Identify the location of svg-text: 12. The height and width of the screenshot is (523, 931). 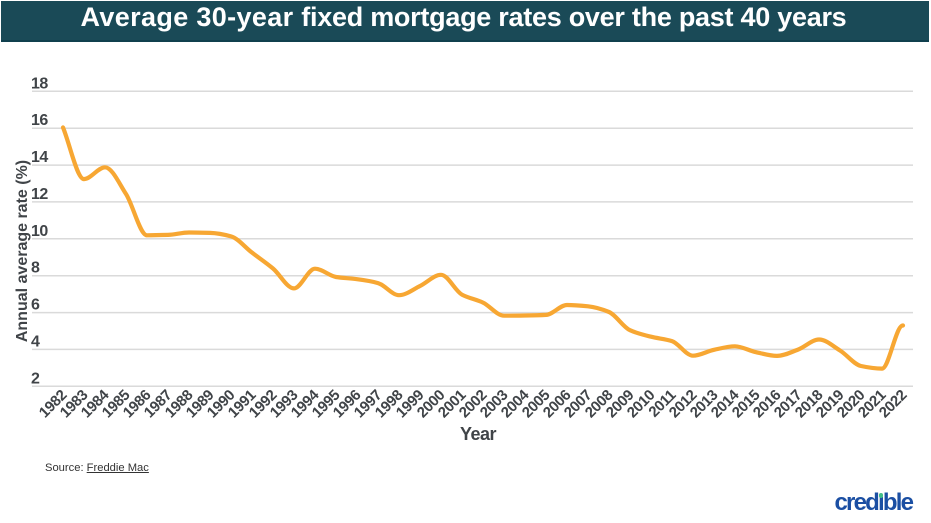
(39, 194).